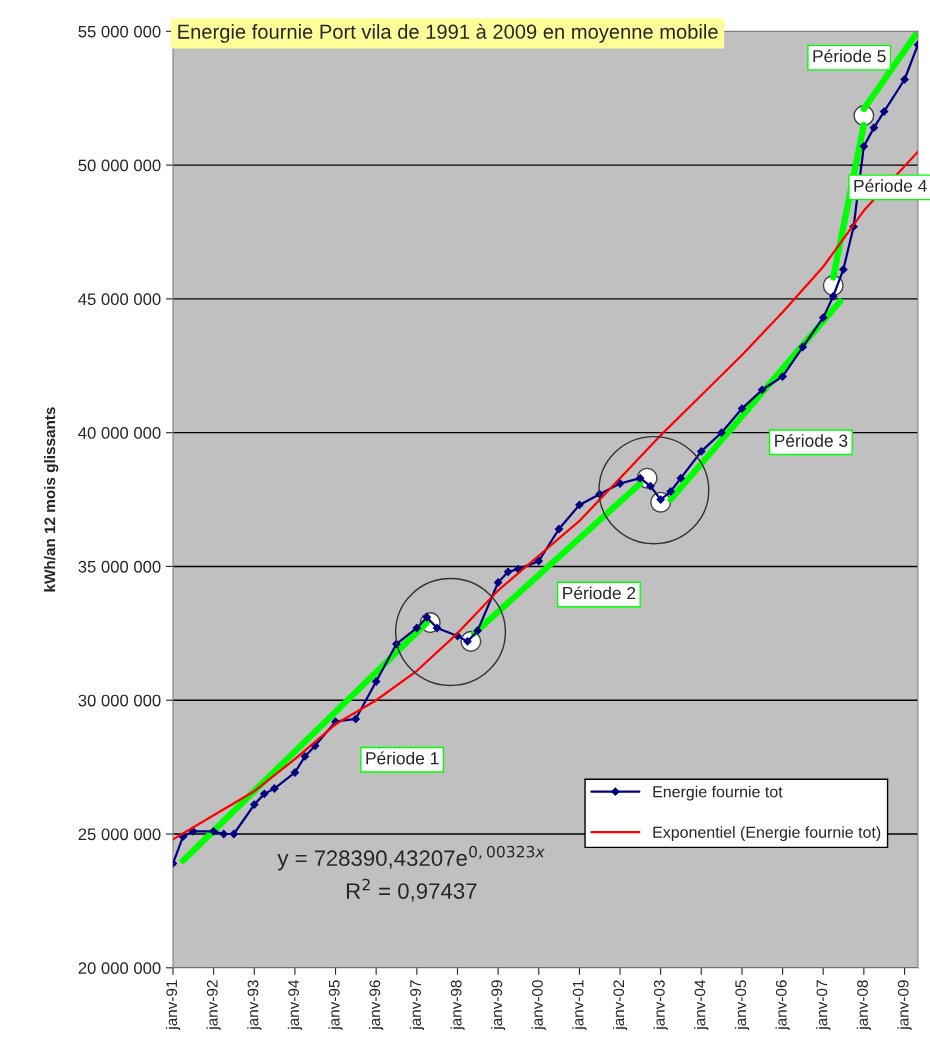  What do you see at coordinates (767, 834) in the screenshot?
I see `legend-label: Exponentiel (Energie fournie tot)` at bounding box center [767, 834].